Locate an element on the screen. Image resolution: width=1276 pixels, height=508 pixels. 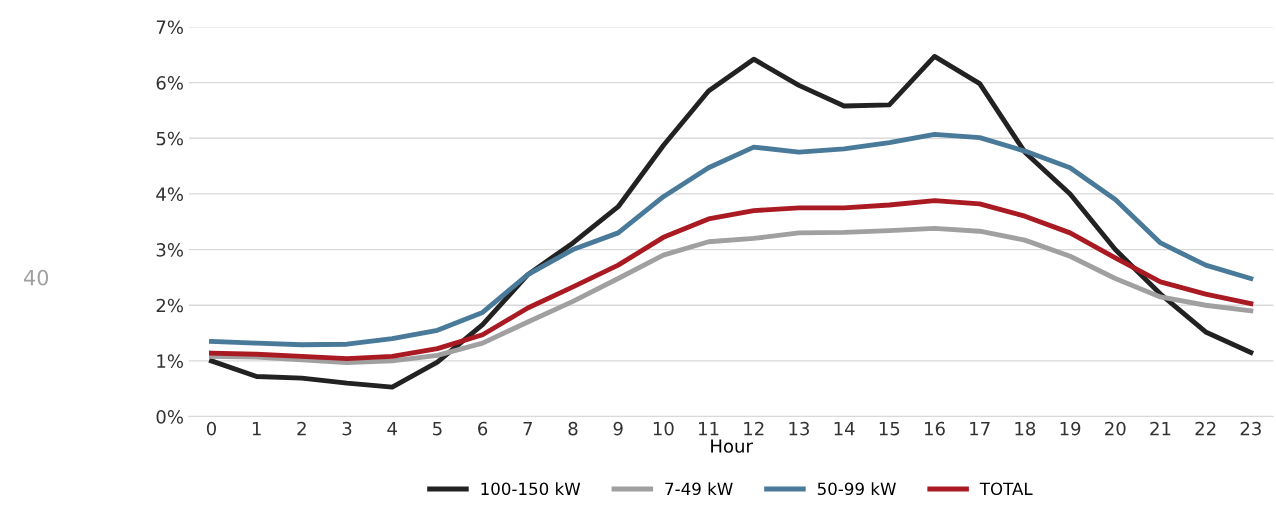
x-tick-label: 22 is located at coordinates (1205, 428).